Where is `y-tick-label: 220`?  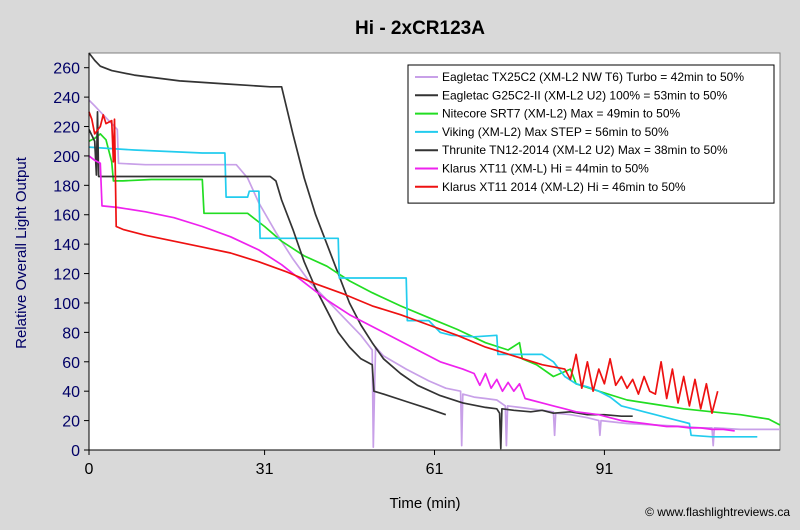 y-tick-label: 220 is located at coordinates (66, 128).